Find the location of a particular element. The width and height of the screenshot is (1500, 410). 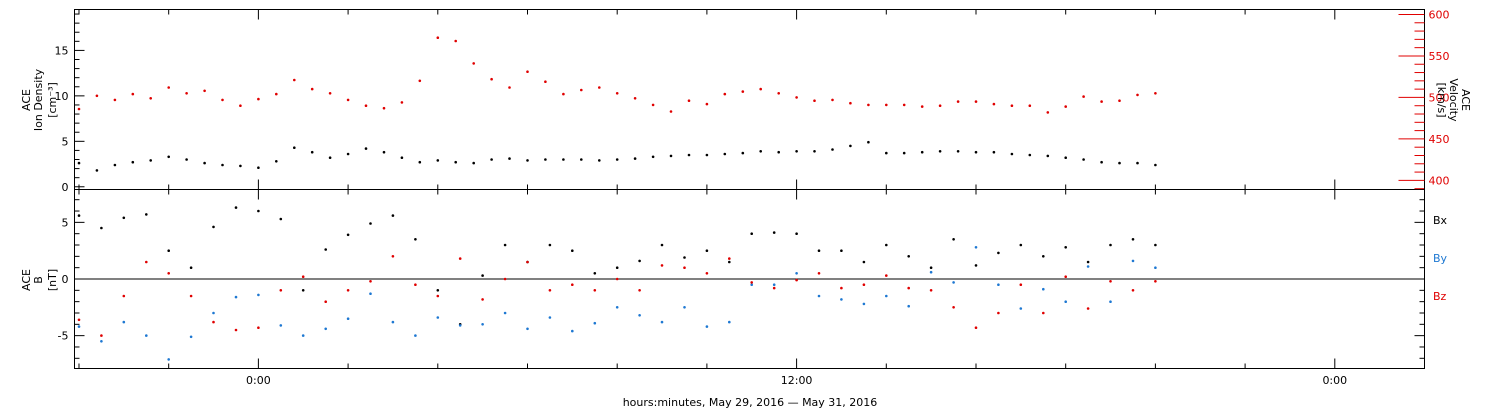

velocity-tick-label: 600 is located at coordinates (1439, 14).